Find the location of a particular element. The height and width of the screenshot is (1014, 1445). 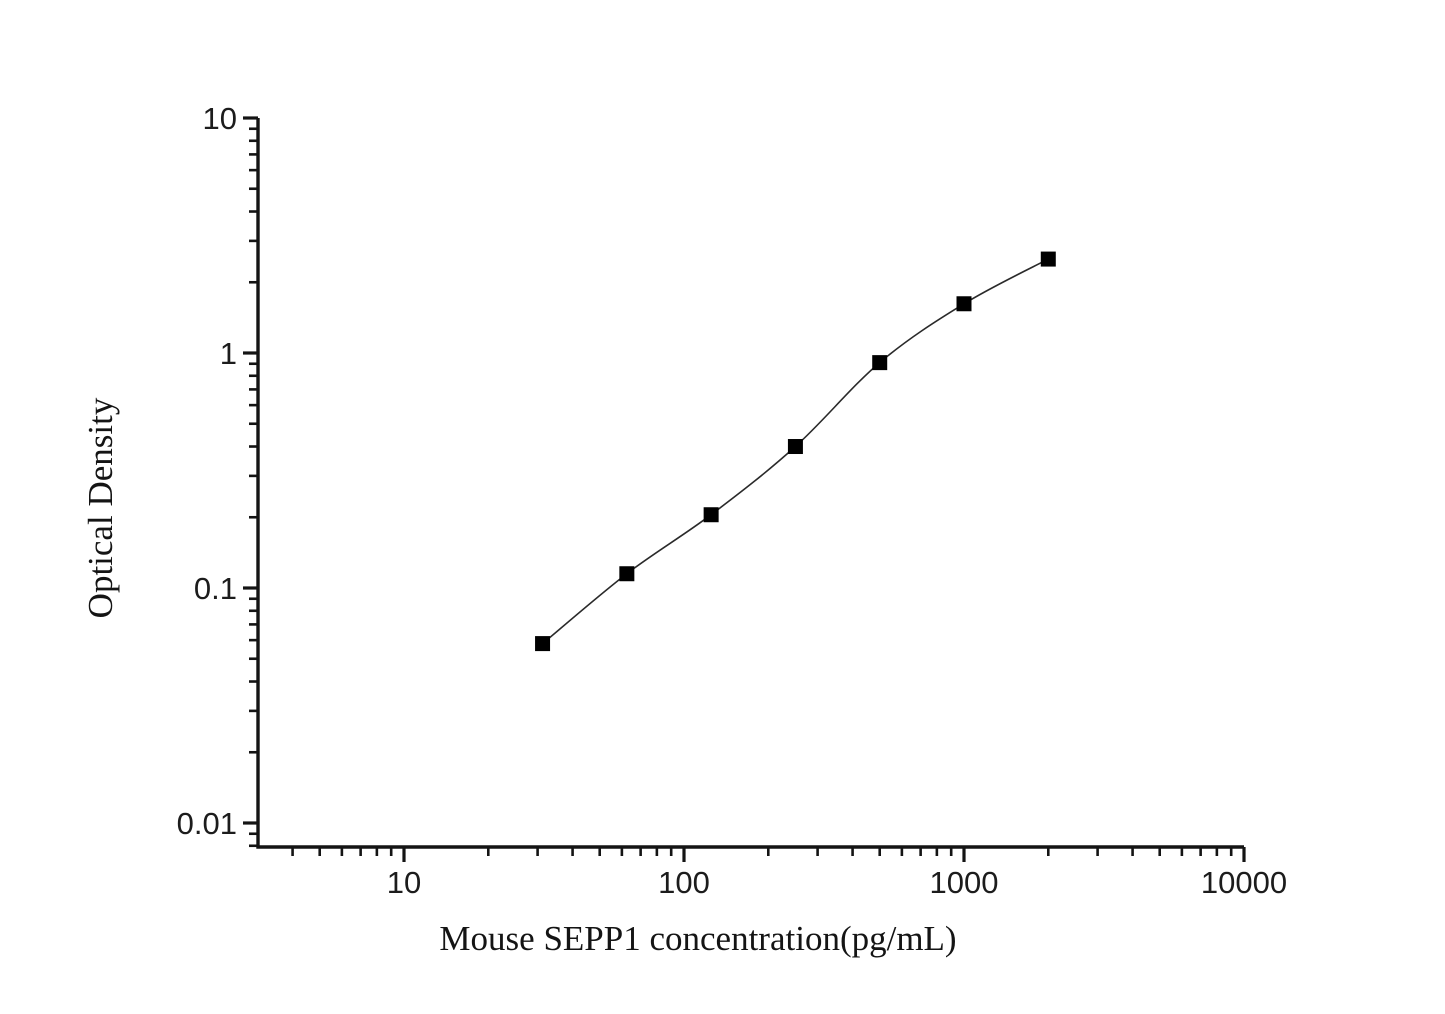

x-tick-label: 100 is located at coordinates (684, 882).